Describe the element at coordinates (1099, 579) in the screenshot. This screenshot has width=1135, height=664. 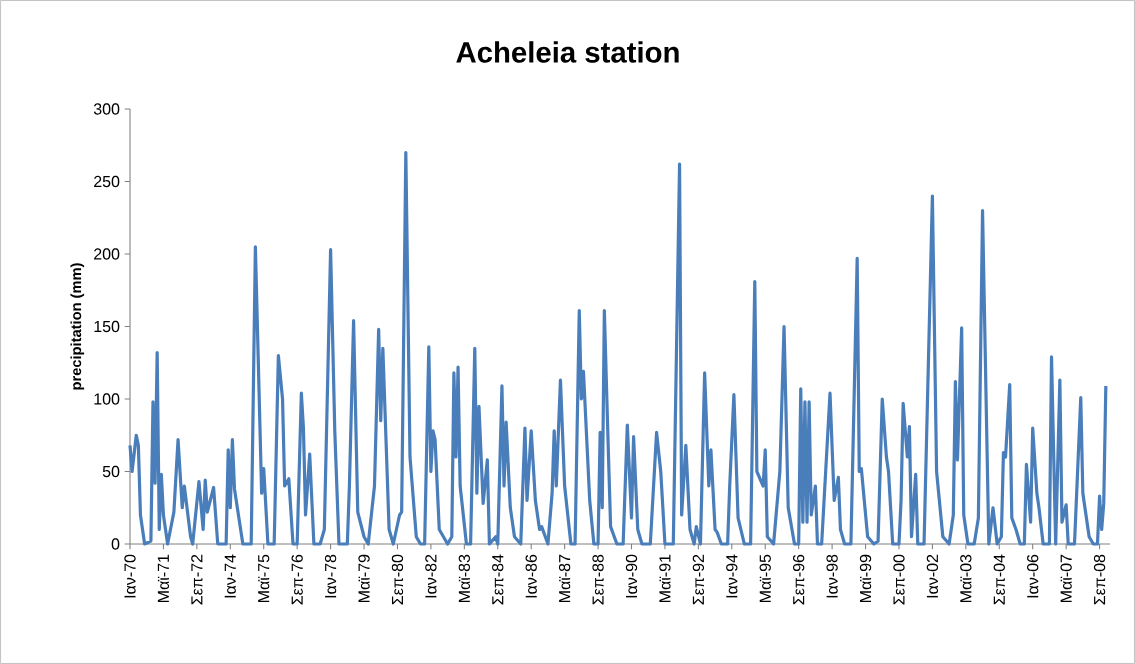
I see `x-tick-label: Σεπ-08` at that location.